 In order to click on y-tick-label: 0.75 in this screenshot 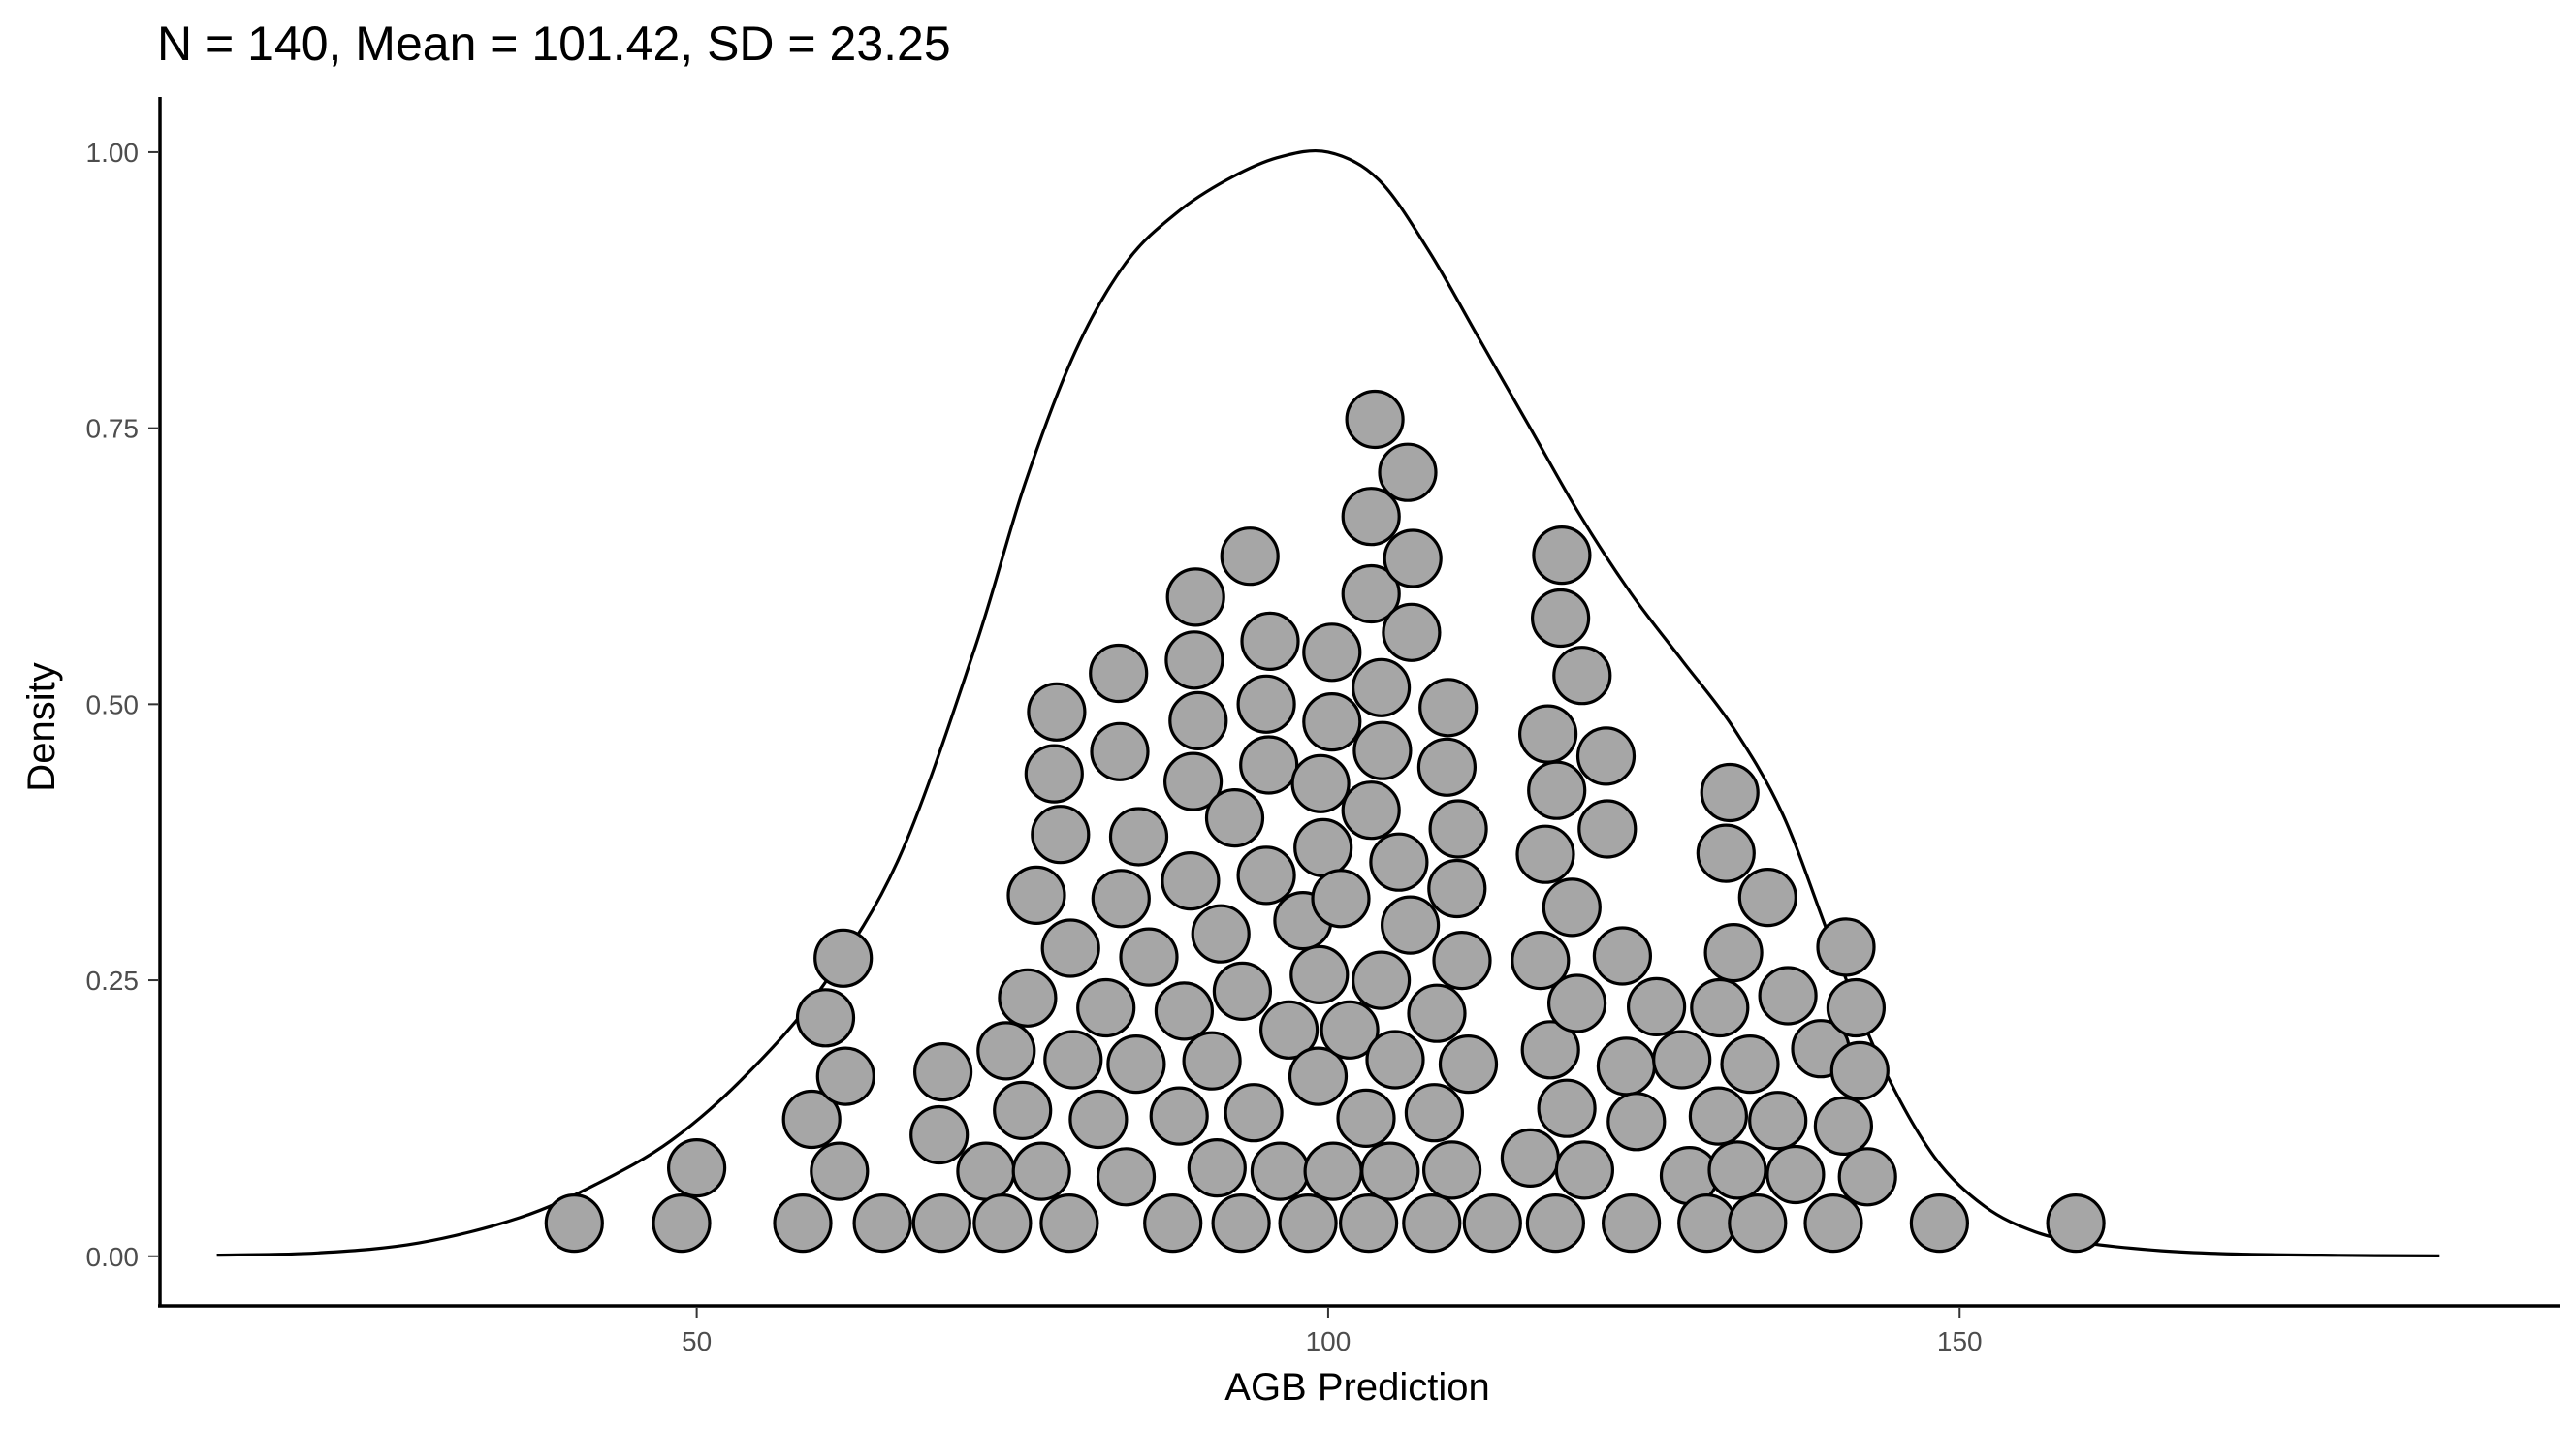, I will do `click(113, 429)`.